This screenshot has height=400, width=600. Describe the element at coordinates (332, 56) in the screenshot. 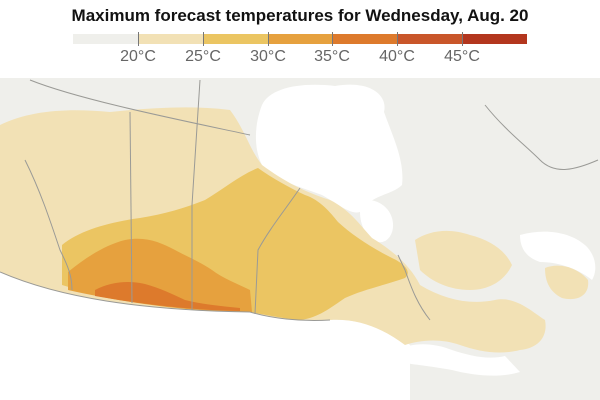

I see `legend-label-35: 35°C` at that location.